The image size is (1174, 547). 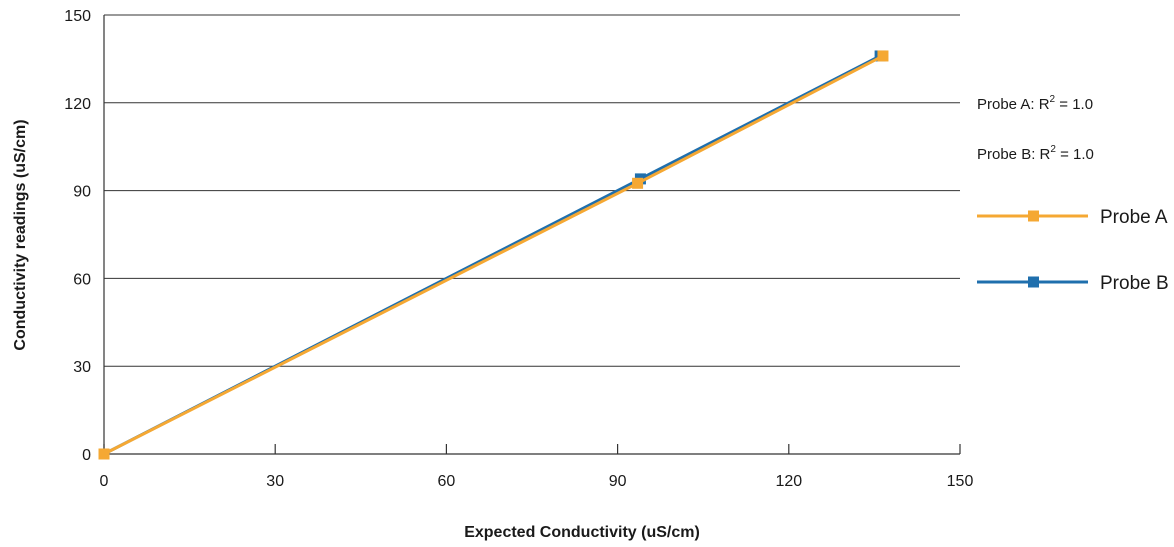 I want to click on annotations: Probe A: R2 = 1.0 Probe B: R2 = 1.0, so click(x=1035, y=128).